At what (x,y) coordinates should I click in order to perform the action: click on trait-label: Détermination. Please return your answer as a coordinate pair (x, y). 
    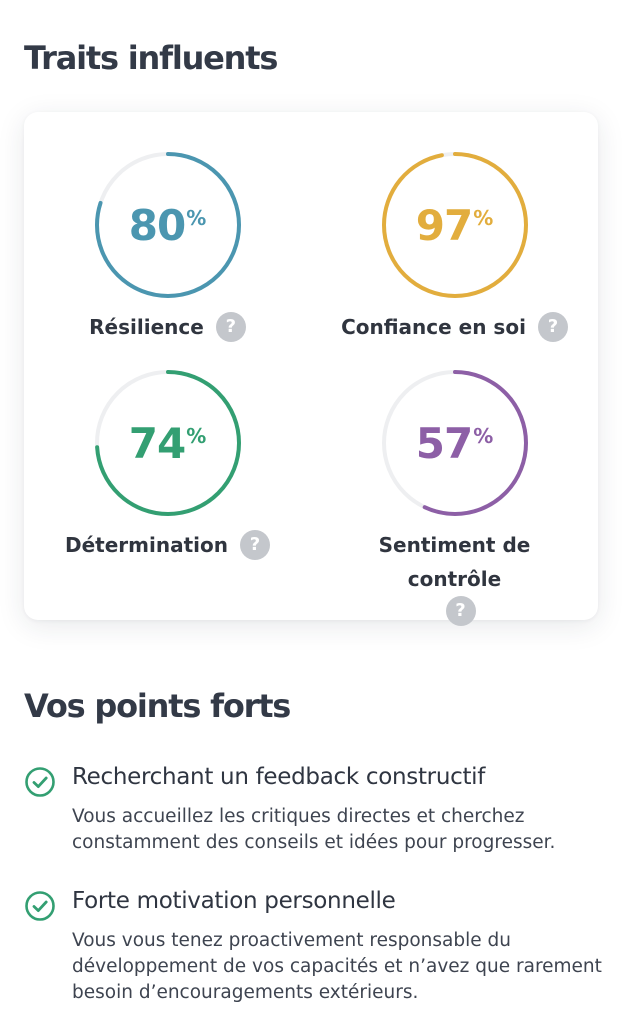
    Looking at the image, I should click on (146, 545).